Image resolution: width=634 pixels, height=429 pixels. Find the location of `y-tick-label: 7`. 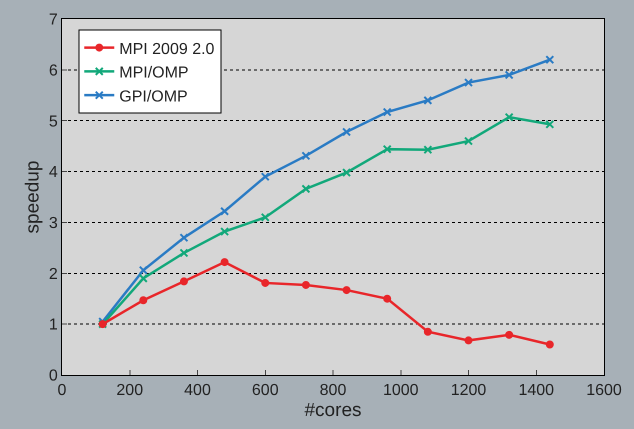

y-tick-label: 7 is located at coordinates (53, 20).